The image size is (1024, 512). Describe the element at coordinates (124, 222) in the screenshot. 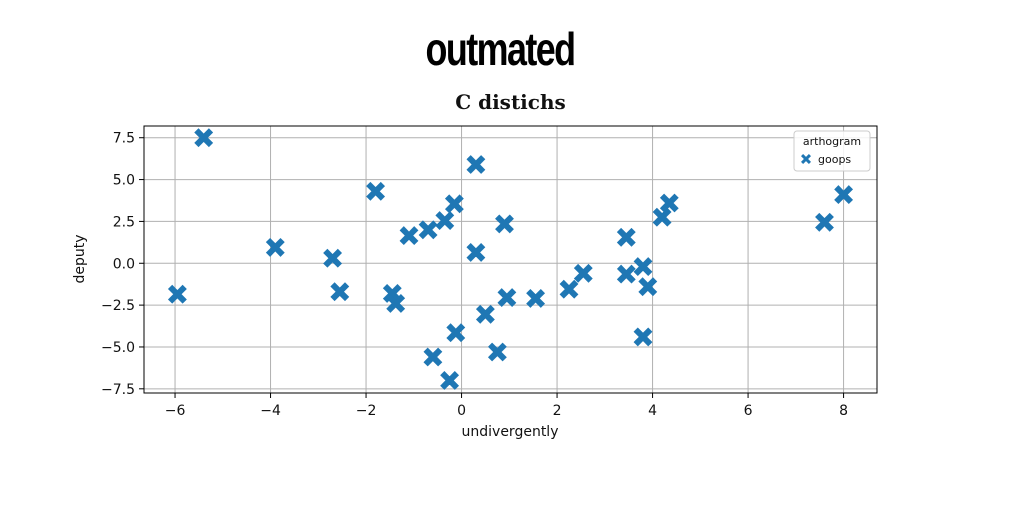

I see `y-tick-label: 2.5` at that location.